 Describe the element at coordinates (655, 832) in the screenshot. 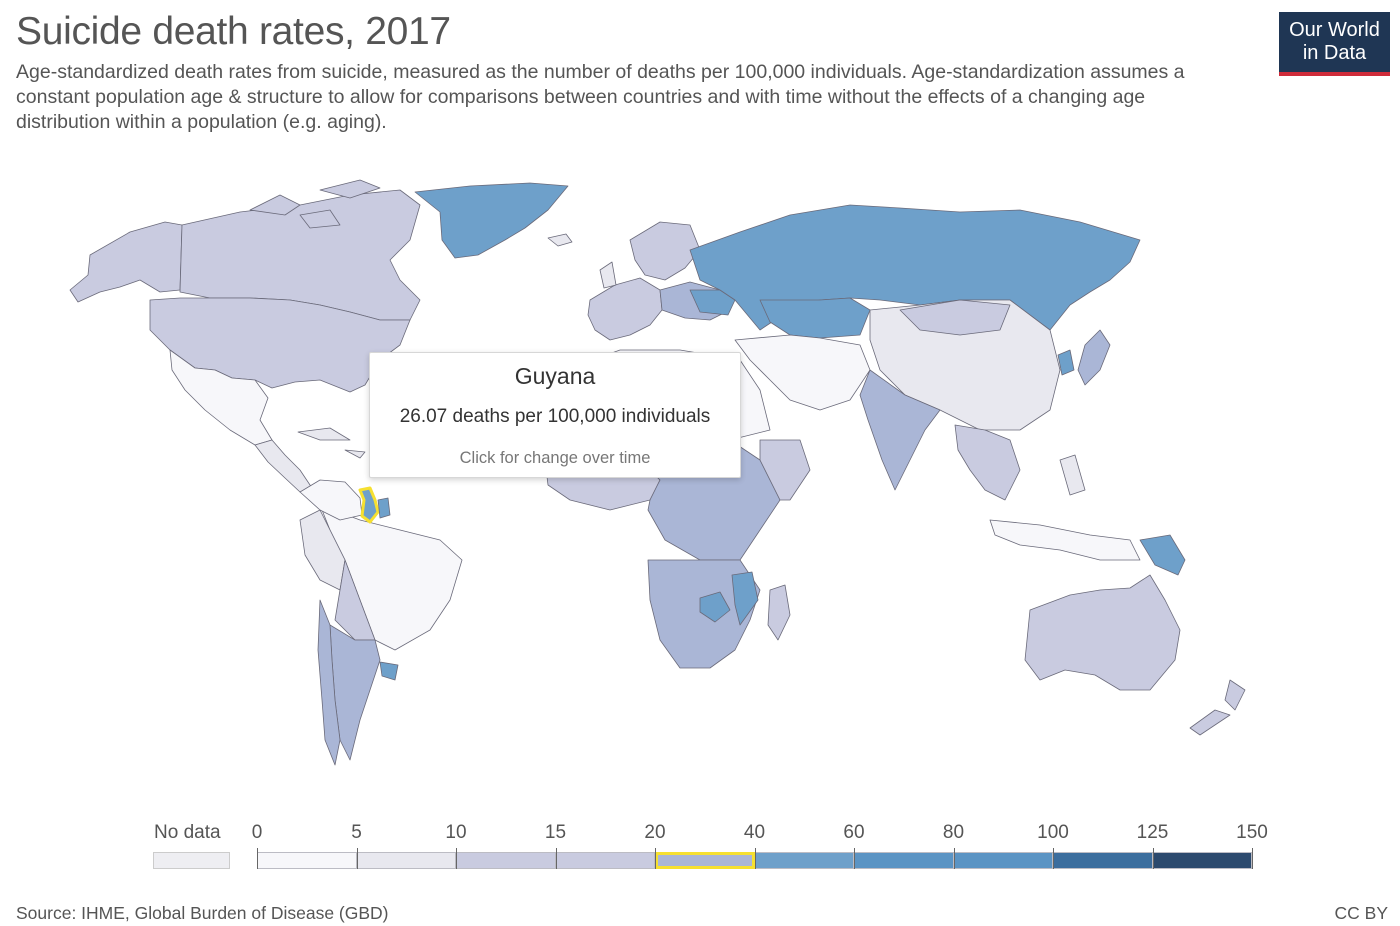

I see `legend-tick-label: 20` at that location.